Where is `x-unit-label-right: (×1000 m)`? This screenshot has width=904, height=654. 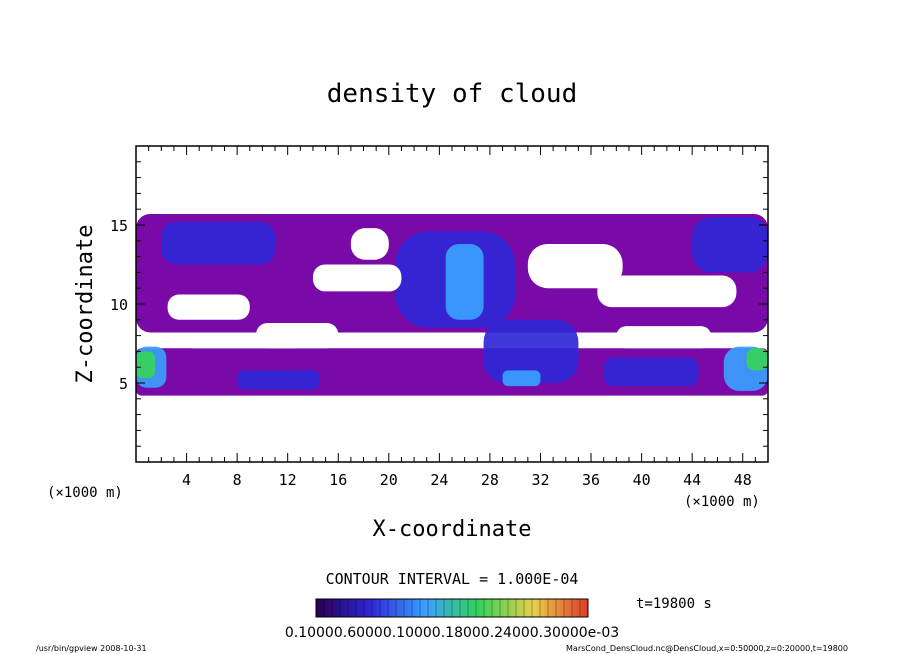
x-unit-label-right: (×1000 m) is located at coordinates (722, 502).